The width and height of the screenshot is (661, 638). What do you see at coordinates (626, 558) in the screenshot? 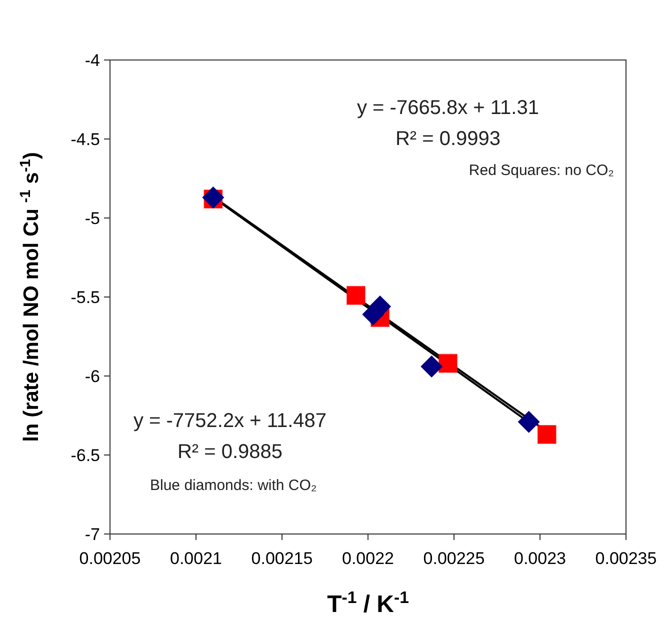
I see `x-tick-label: 0.00235` at bounding box center [626, 558].